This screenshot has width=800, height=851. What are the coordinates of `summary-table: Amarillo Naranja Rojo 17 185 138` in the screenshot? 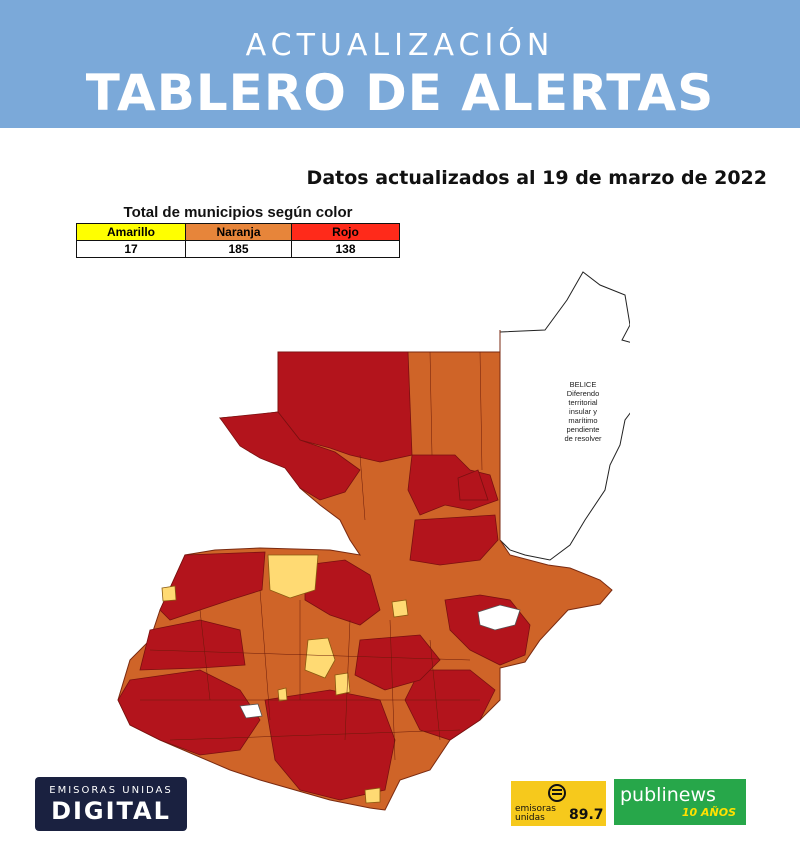 It's located at (238, 240).